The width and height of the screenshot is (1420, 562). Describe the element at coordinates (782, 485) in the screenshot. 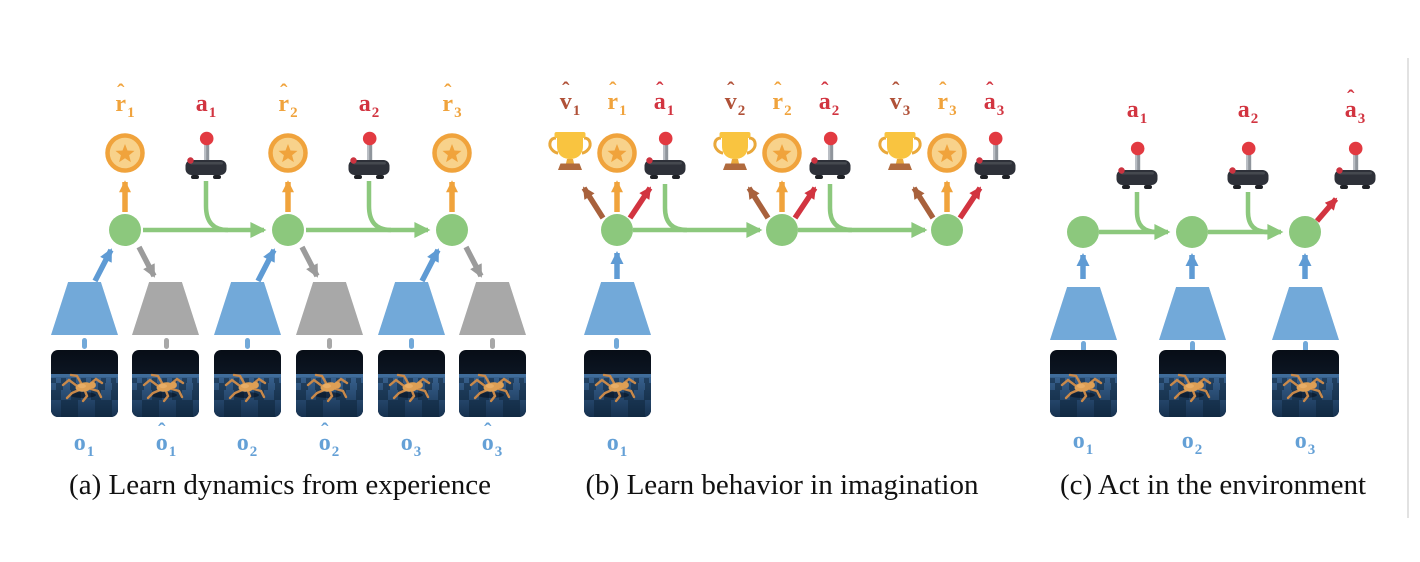

I see `caption-b: (b) Learn behavior in imagination` at that location.